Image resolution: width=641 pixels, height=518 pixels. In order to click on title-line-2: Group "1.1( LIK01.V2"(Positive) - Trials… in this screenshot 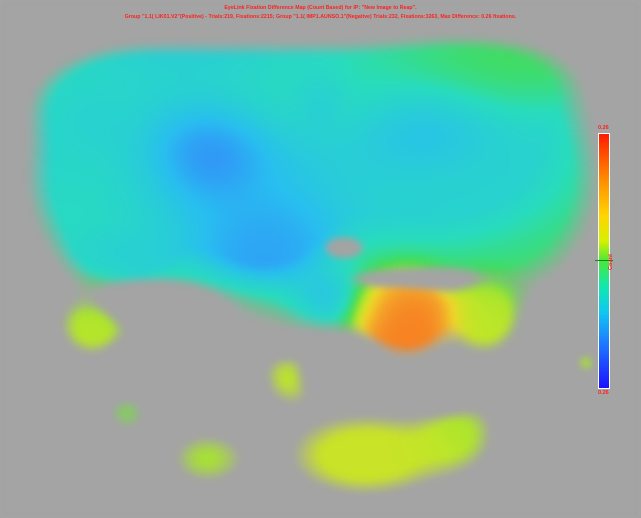, I will do `click(320, 17)`.